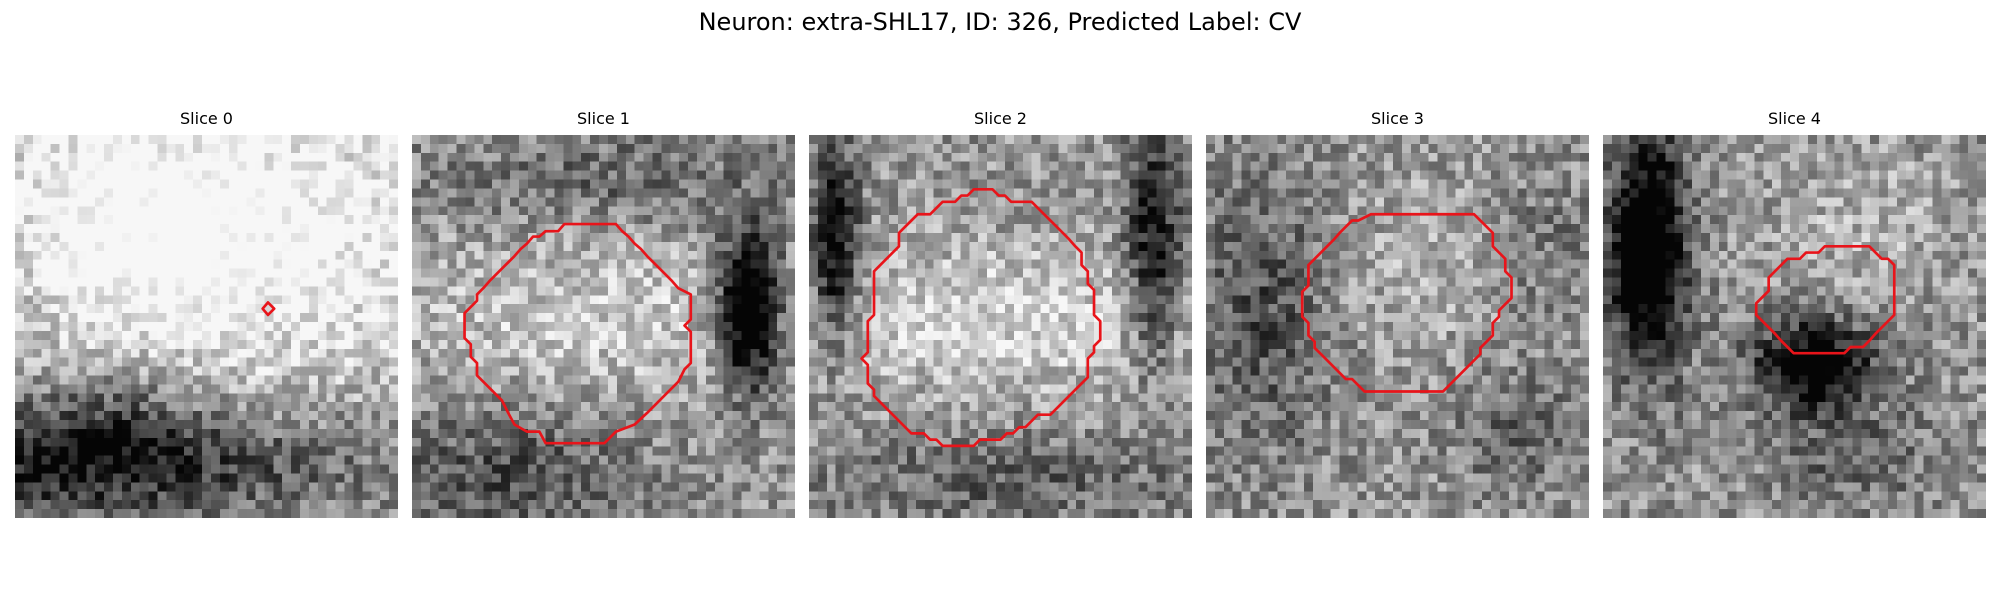 Image resolution: width=2000 pixels, height=600 pixels. I want to click on slice-panel-4: Slice 4, so click(1794, 313).